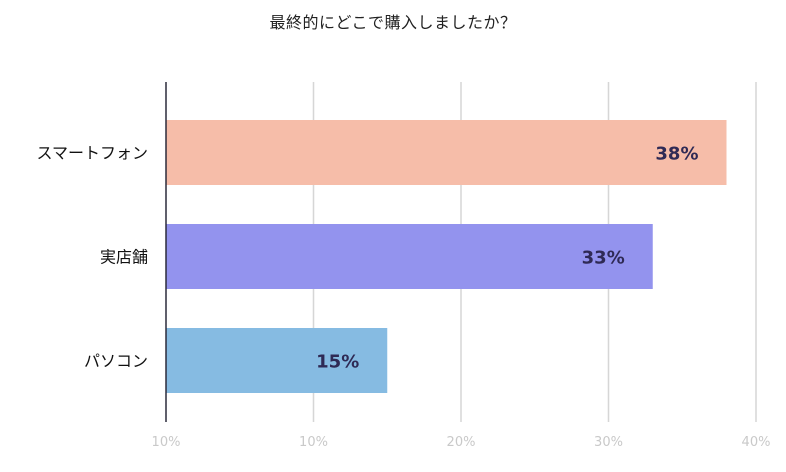  I want to click on data-label: 33%, so click(603, 258).